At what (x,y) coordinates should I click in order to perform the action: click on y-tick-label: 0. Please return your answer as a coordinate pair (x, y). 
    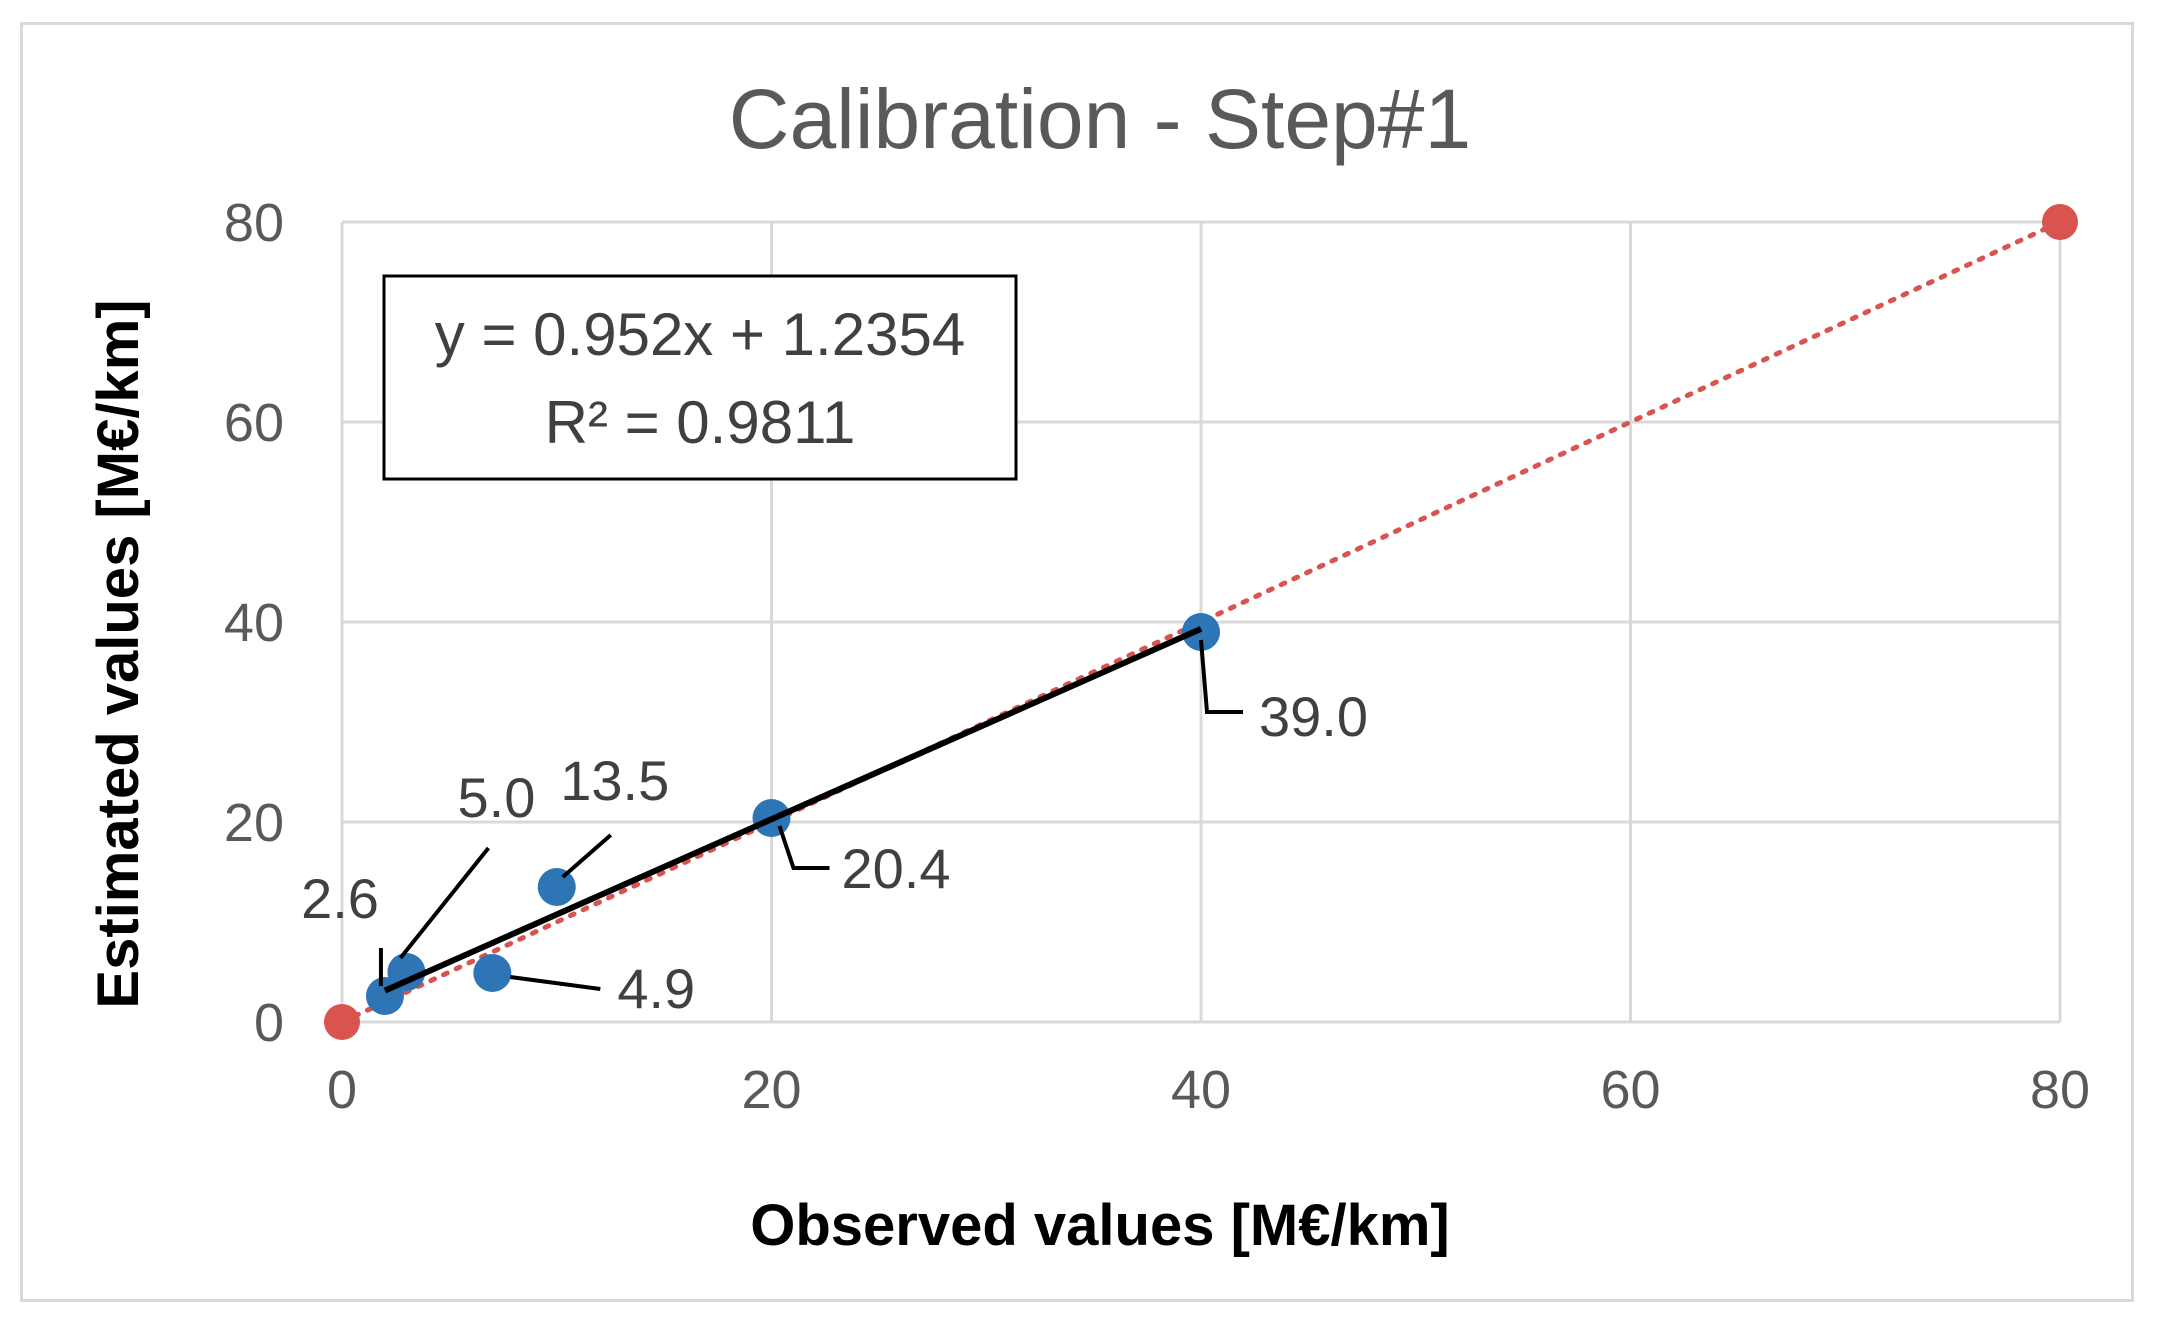
    Looking at the image, I should click on (269, 1023).